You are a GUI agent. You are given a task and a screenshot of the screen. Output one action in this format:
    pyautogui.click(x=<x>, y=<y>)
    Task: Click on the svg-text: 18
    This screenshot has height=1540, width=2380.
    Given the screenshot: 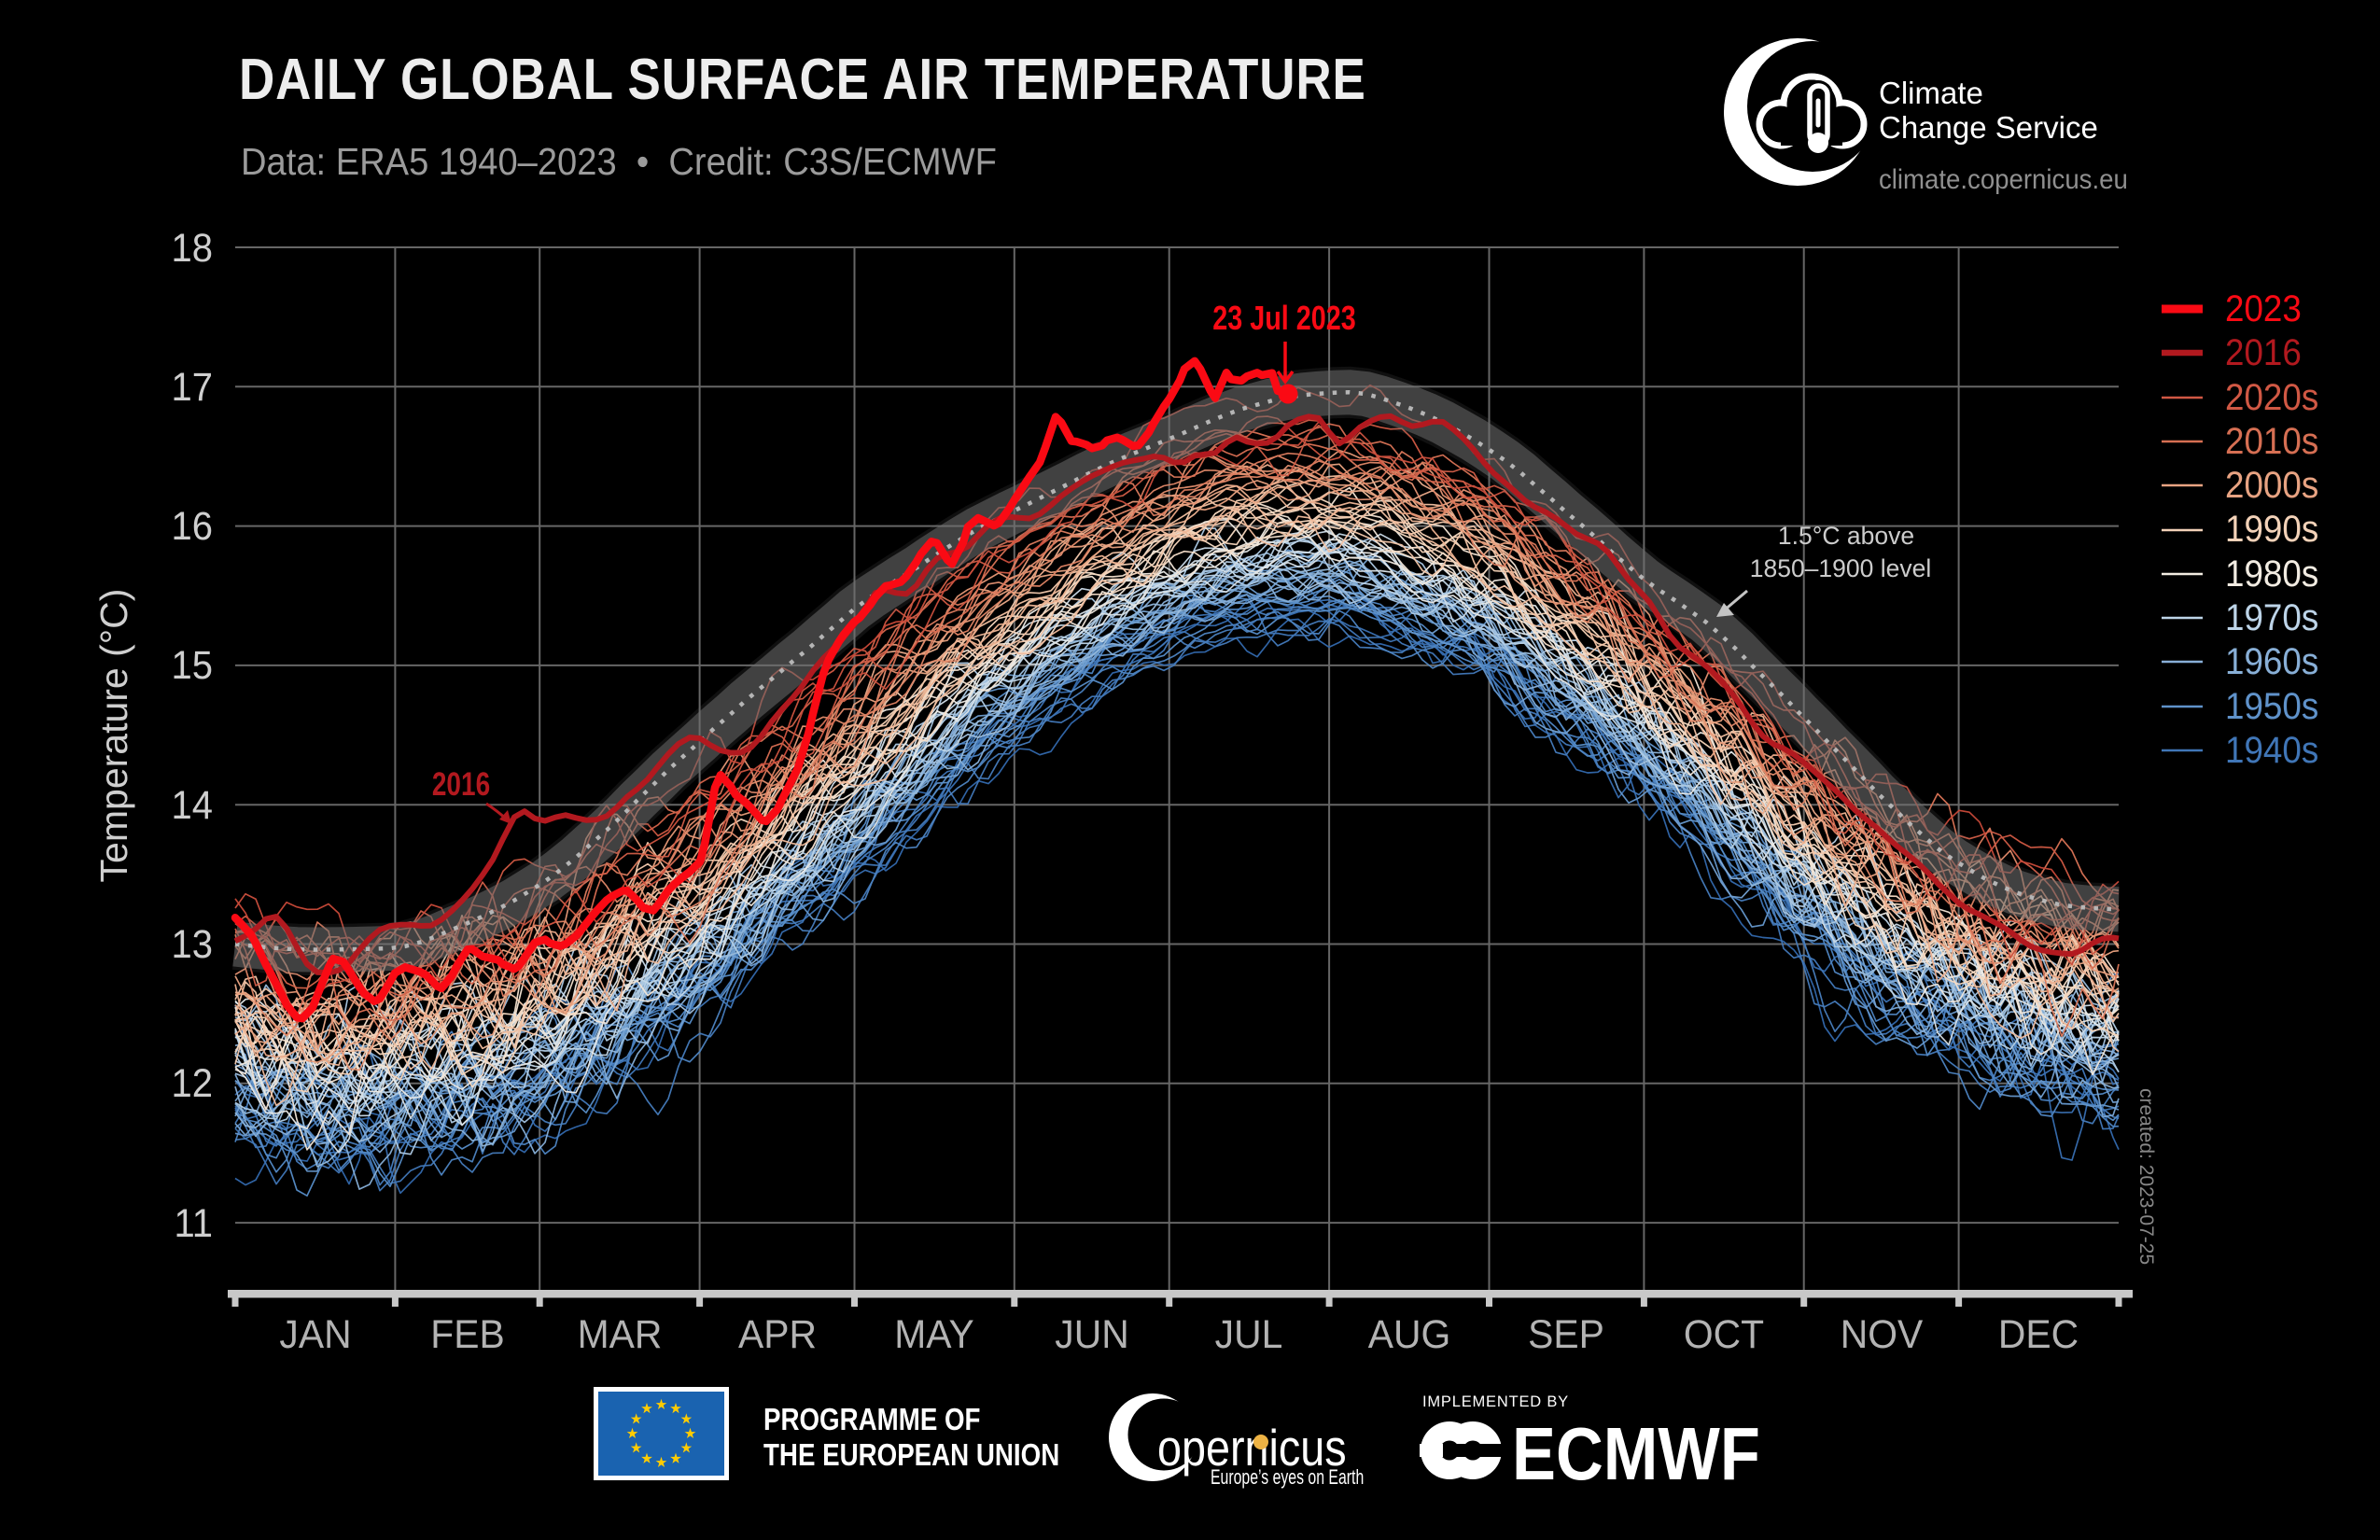 What is the action you would take?
    pyautogui.click(x=192, y=248)
    